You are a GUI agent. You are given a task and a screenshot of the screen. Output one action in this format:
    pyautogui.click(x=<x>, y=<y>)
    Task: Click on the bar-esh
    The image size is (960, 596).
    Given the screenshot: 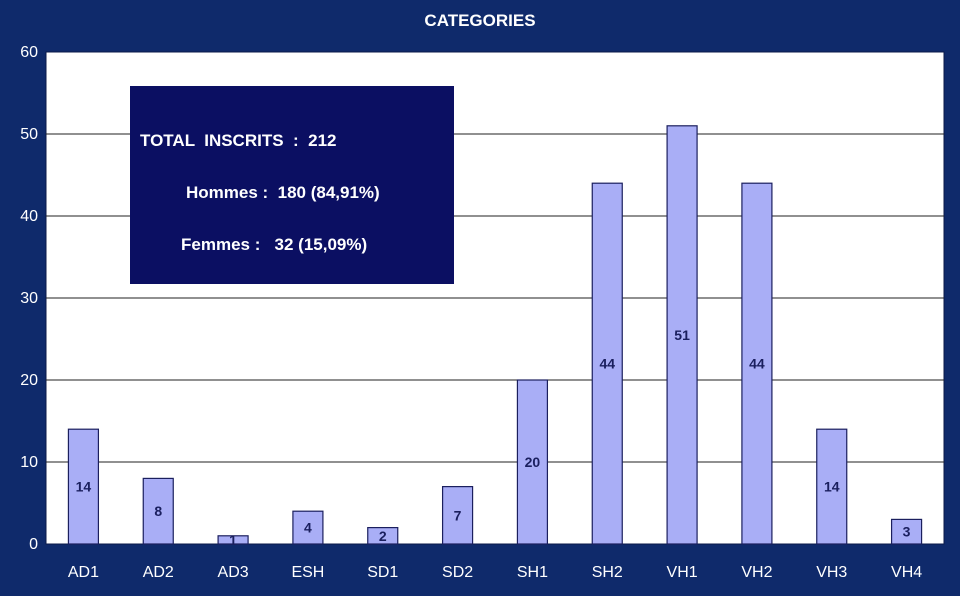 What is the action you would take?
    pyautogui.click(x=308, y=527)
    